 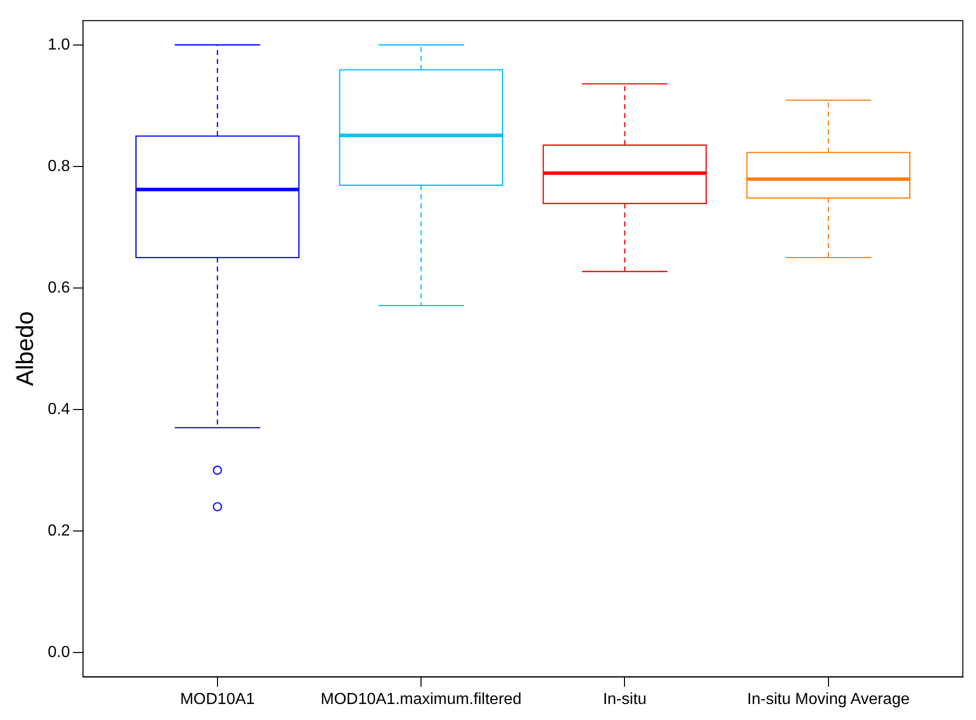 I want to click on x-tick-label: In-situ Moving Average, so click(x=828, y=699).